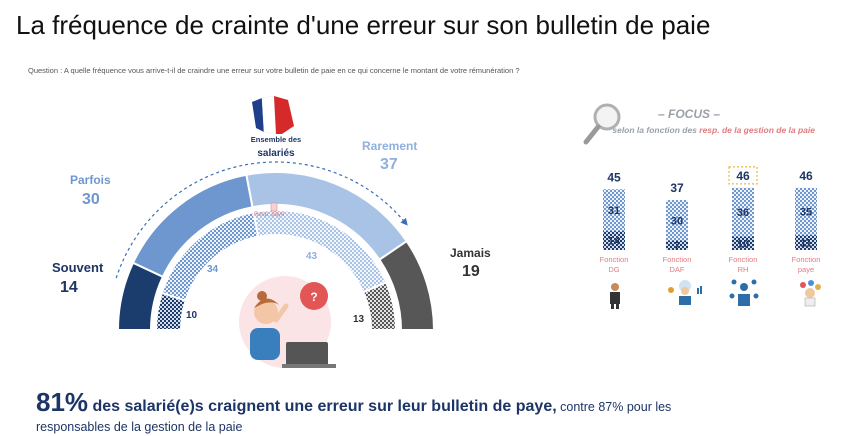 The image size is (852, 436). I want to click on bar-parfois-value-0: 31, so click(614, 211).